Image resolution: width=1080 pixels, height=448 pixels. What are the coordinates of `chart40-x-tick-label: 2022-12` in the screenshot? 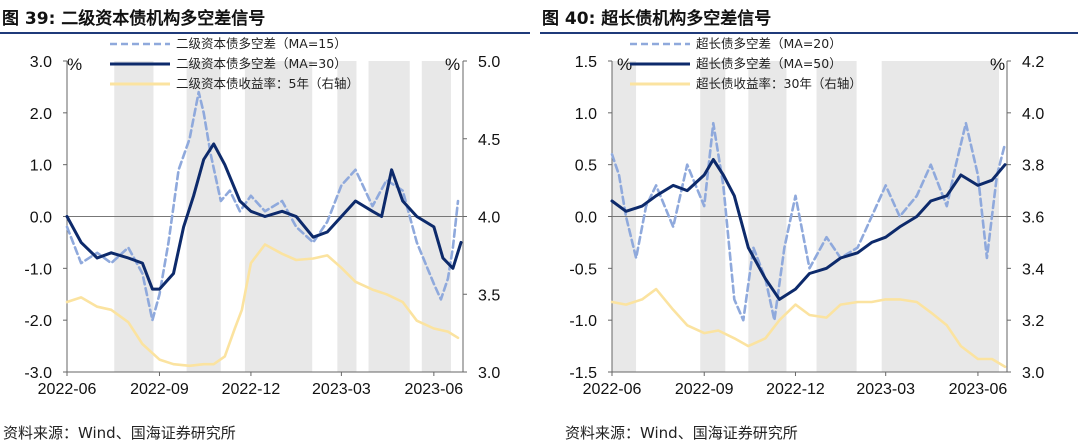 It's located at (795, 389).